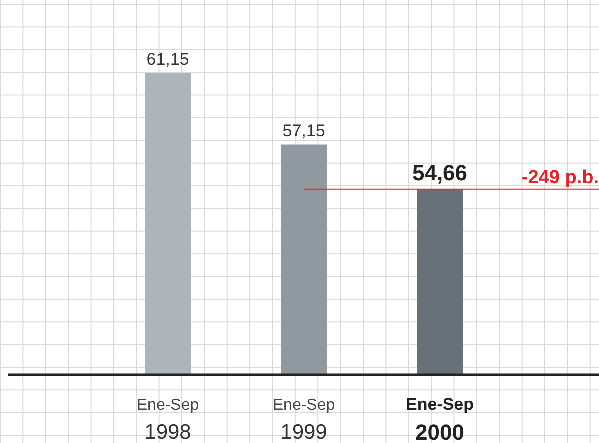 This screenshot has height=443, width=599. What do you see at coordinates (560, 177) in the screenshot?
I see `ref-line-label: -249 p.b.` at bounding box center [560, 177].